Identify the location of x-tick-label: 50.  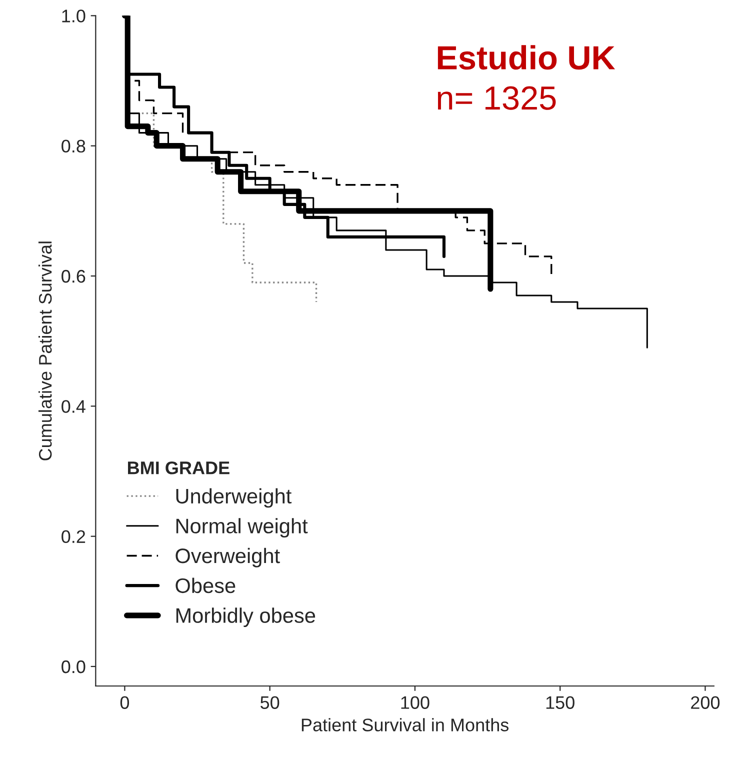
(270, 702).